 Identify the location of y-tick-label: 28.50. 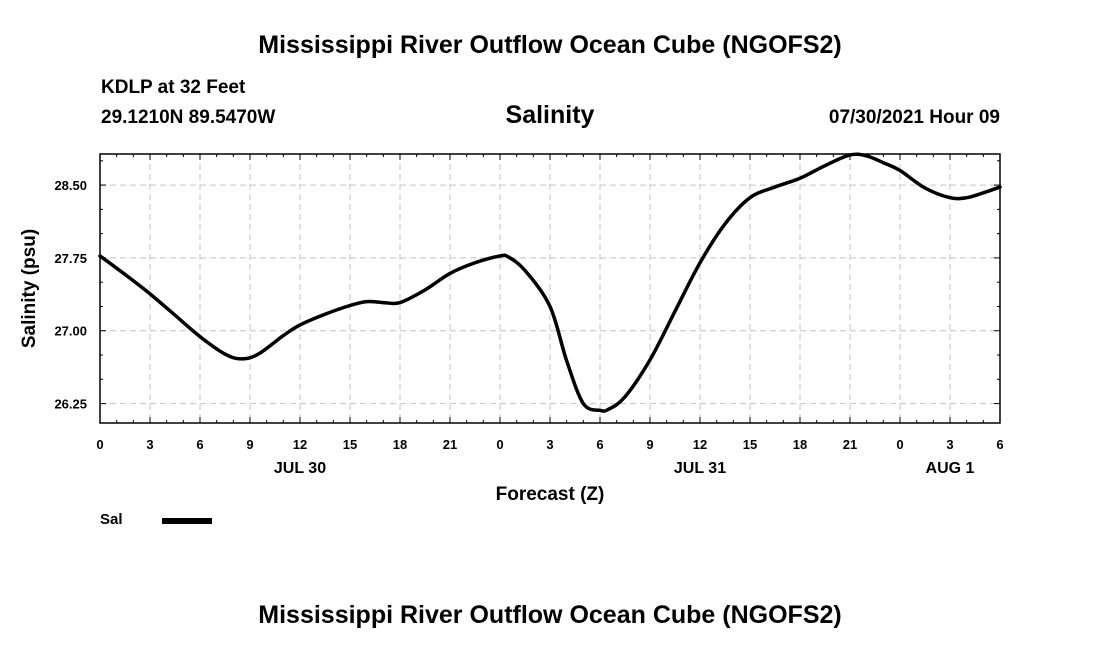
(70, 185).